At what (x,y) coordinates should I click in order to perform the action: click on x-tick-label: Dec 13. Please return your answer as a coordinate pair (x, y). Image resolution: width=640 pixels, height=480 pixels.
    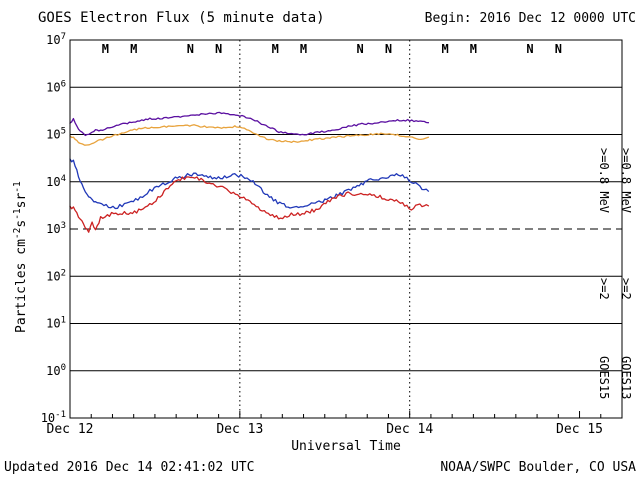
    Looking at the image, I should click on (239, 429).